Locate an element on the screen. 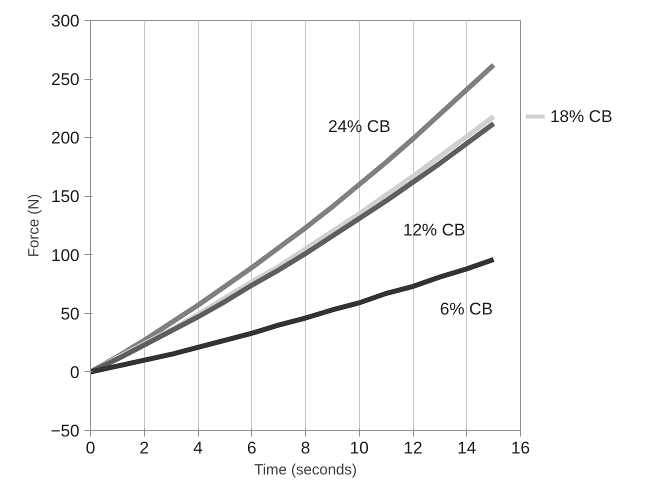  x-axis-title: Time (seconds) is located at coordinates (305, 470).